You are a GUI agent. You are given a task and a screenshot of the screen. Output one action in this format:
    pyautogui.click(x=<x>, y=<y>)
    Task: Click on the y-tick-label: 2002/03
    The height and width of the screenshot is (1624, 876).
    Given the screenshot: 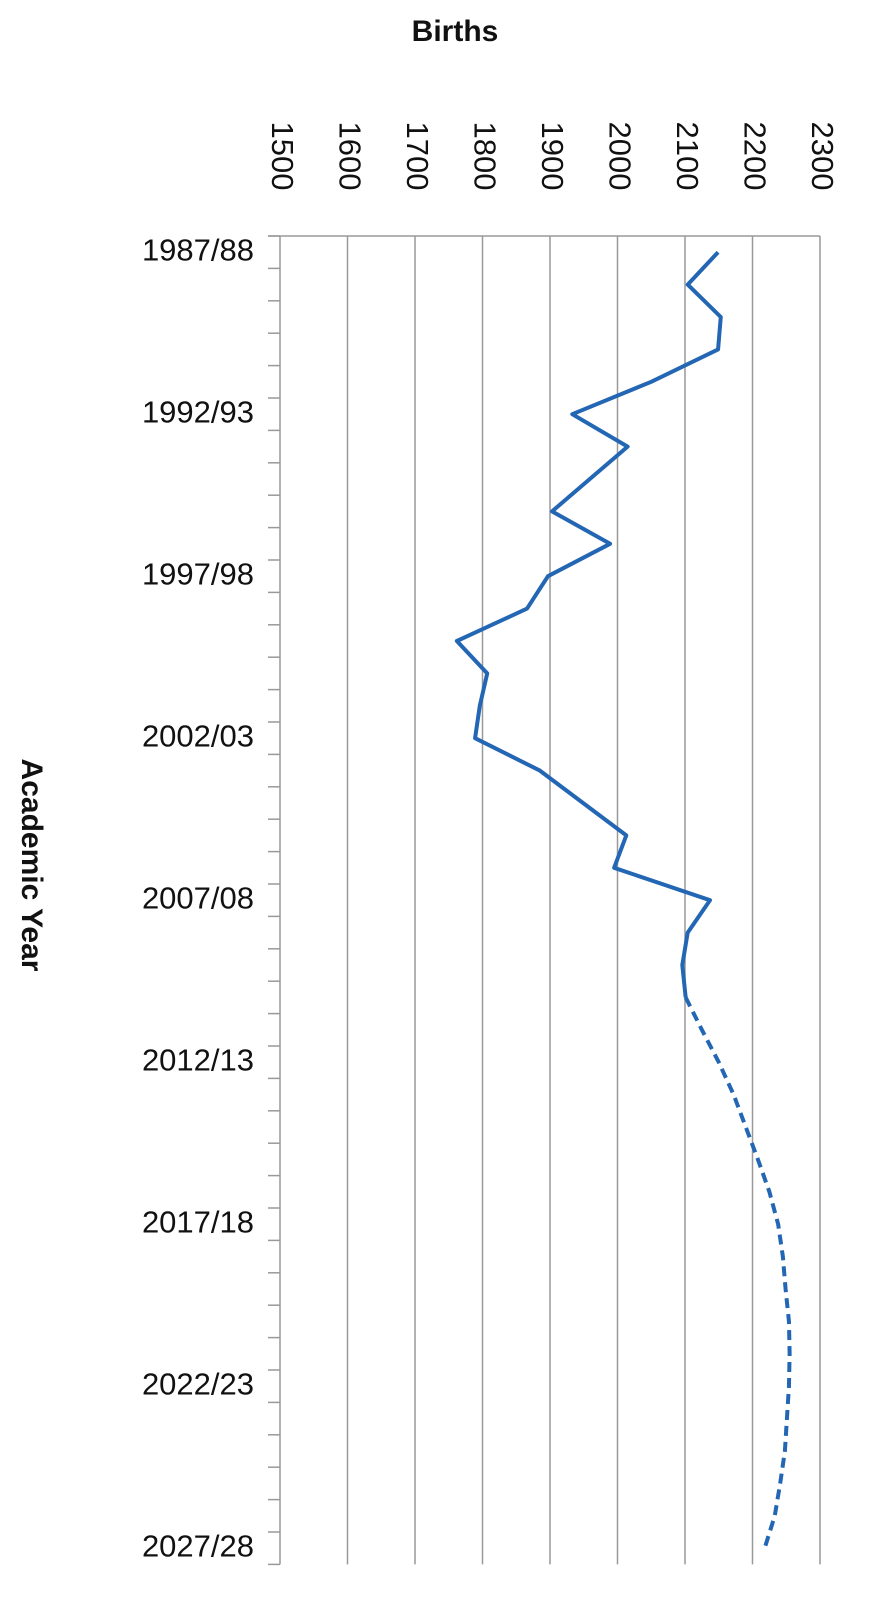 What is the action you would take?
    pyautogui.click(x=198, y=735)
    